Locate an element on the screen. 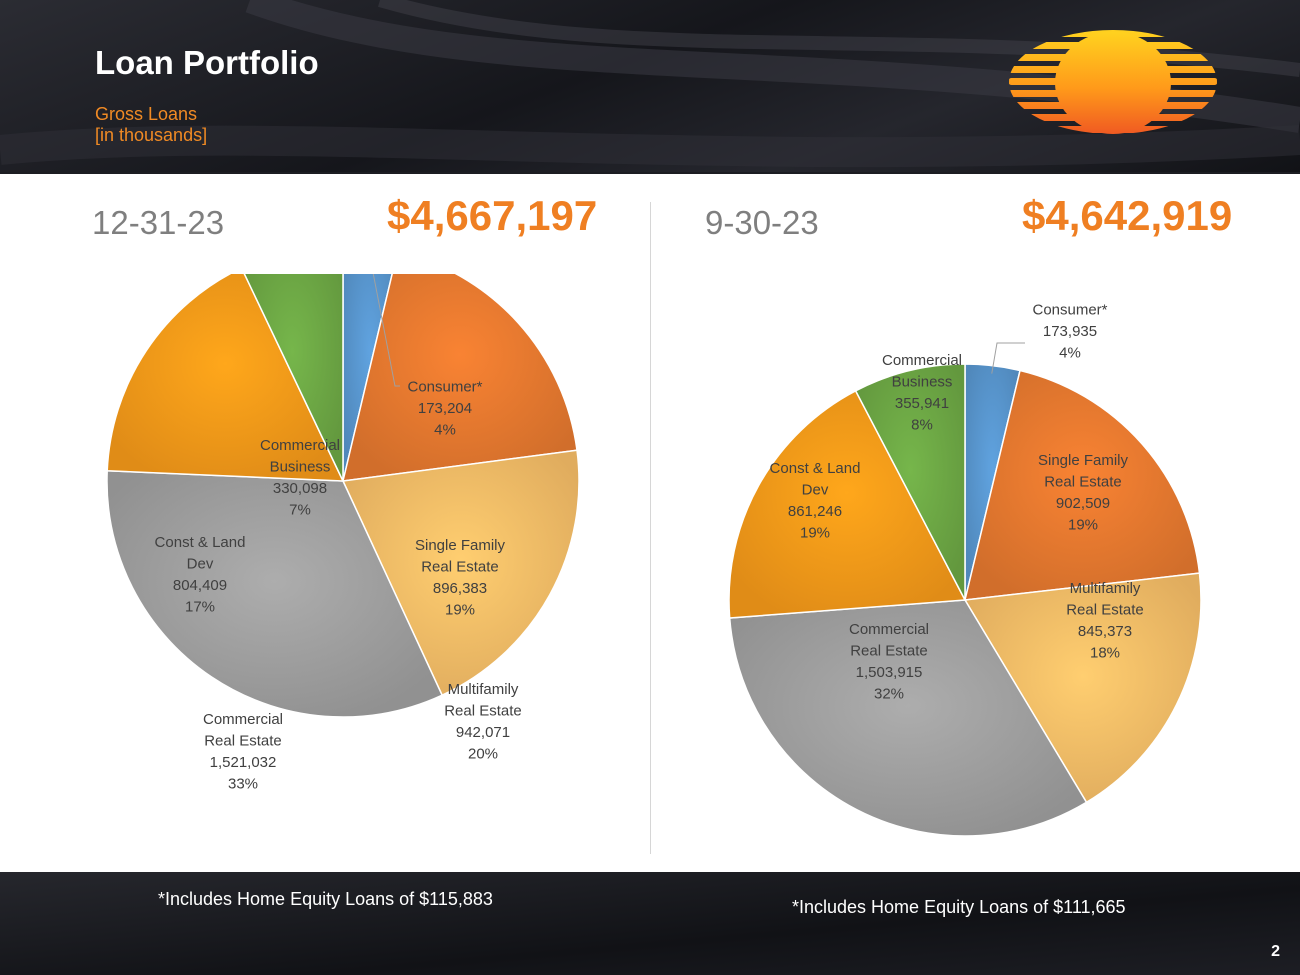 This screenshot has width=1300, height=975. right-date: 9-30-23 is located at coordinates (762, 222).